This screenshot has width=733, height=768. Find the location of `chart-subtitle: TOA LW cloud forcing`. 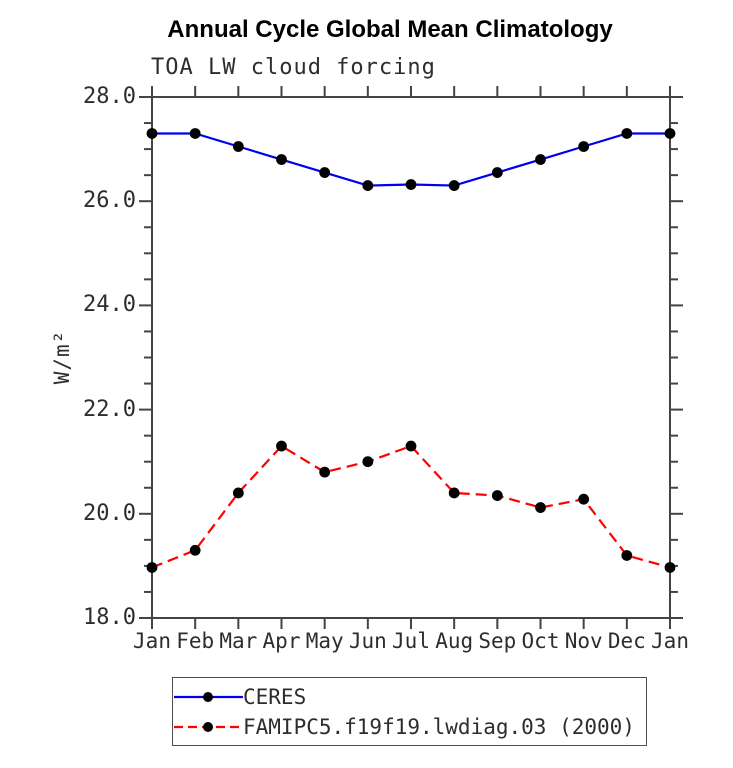

chart-subtitle: TOA LW cloud forcing is located at coordinates (293, 67).